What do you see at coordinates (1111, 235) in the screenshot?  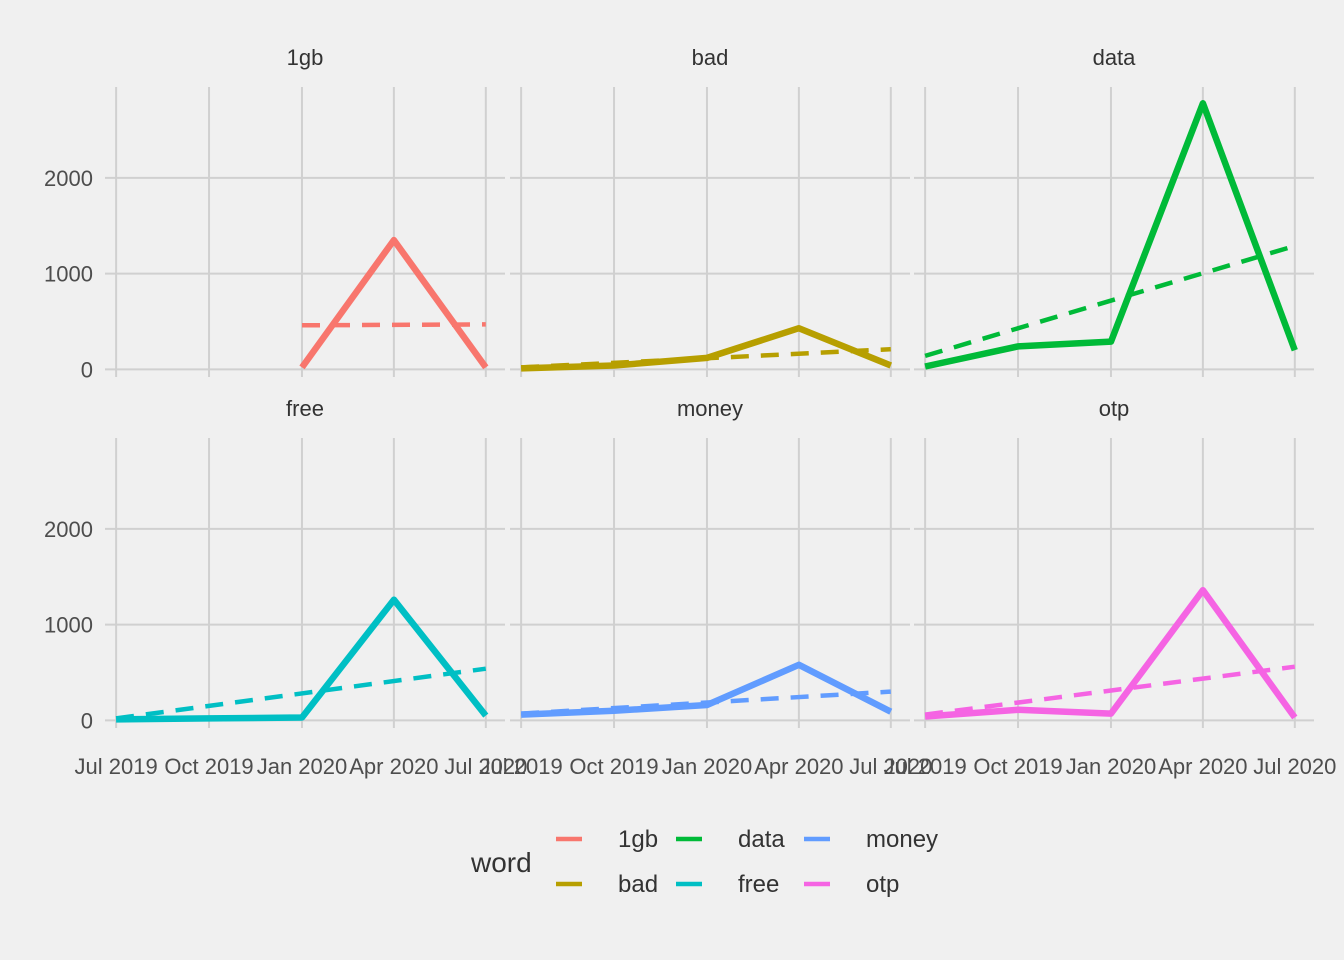 I see `series-line-data` at bounding box center [1111, 235].